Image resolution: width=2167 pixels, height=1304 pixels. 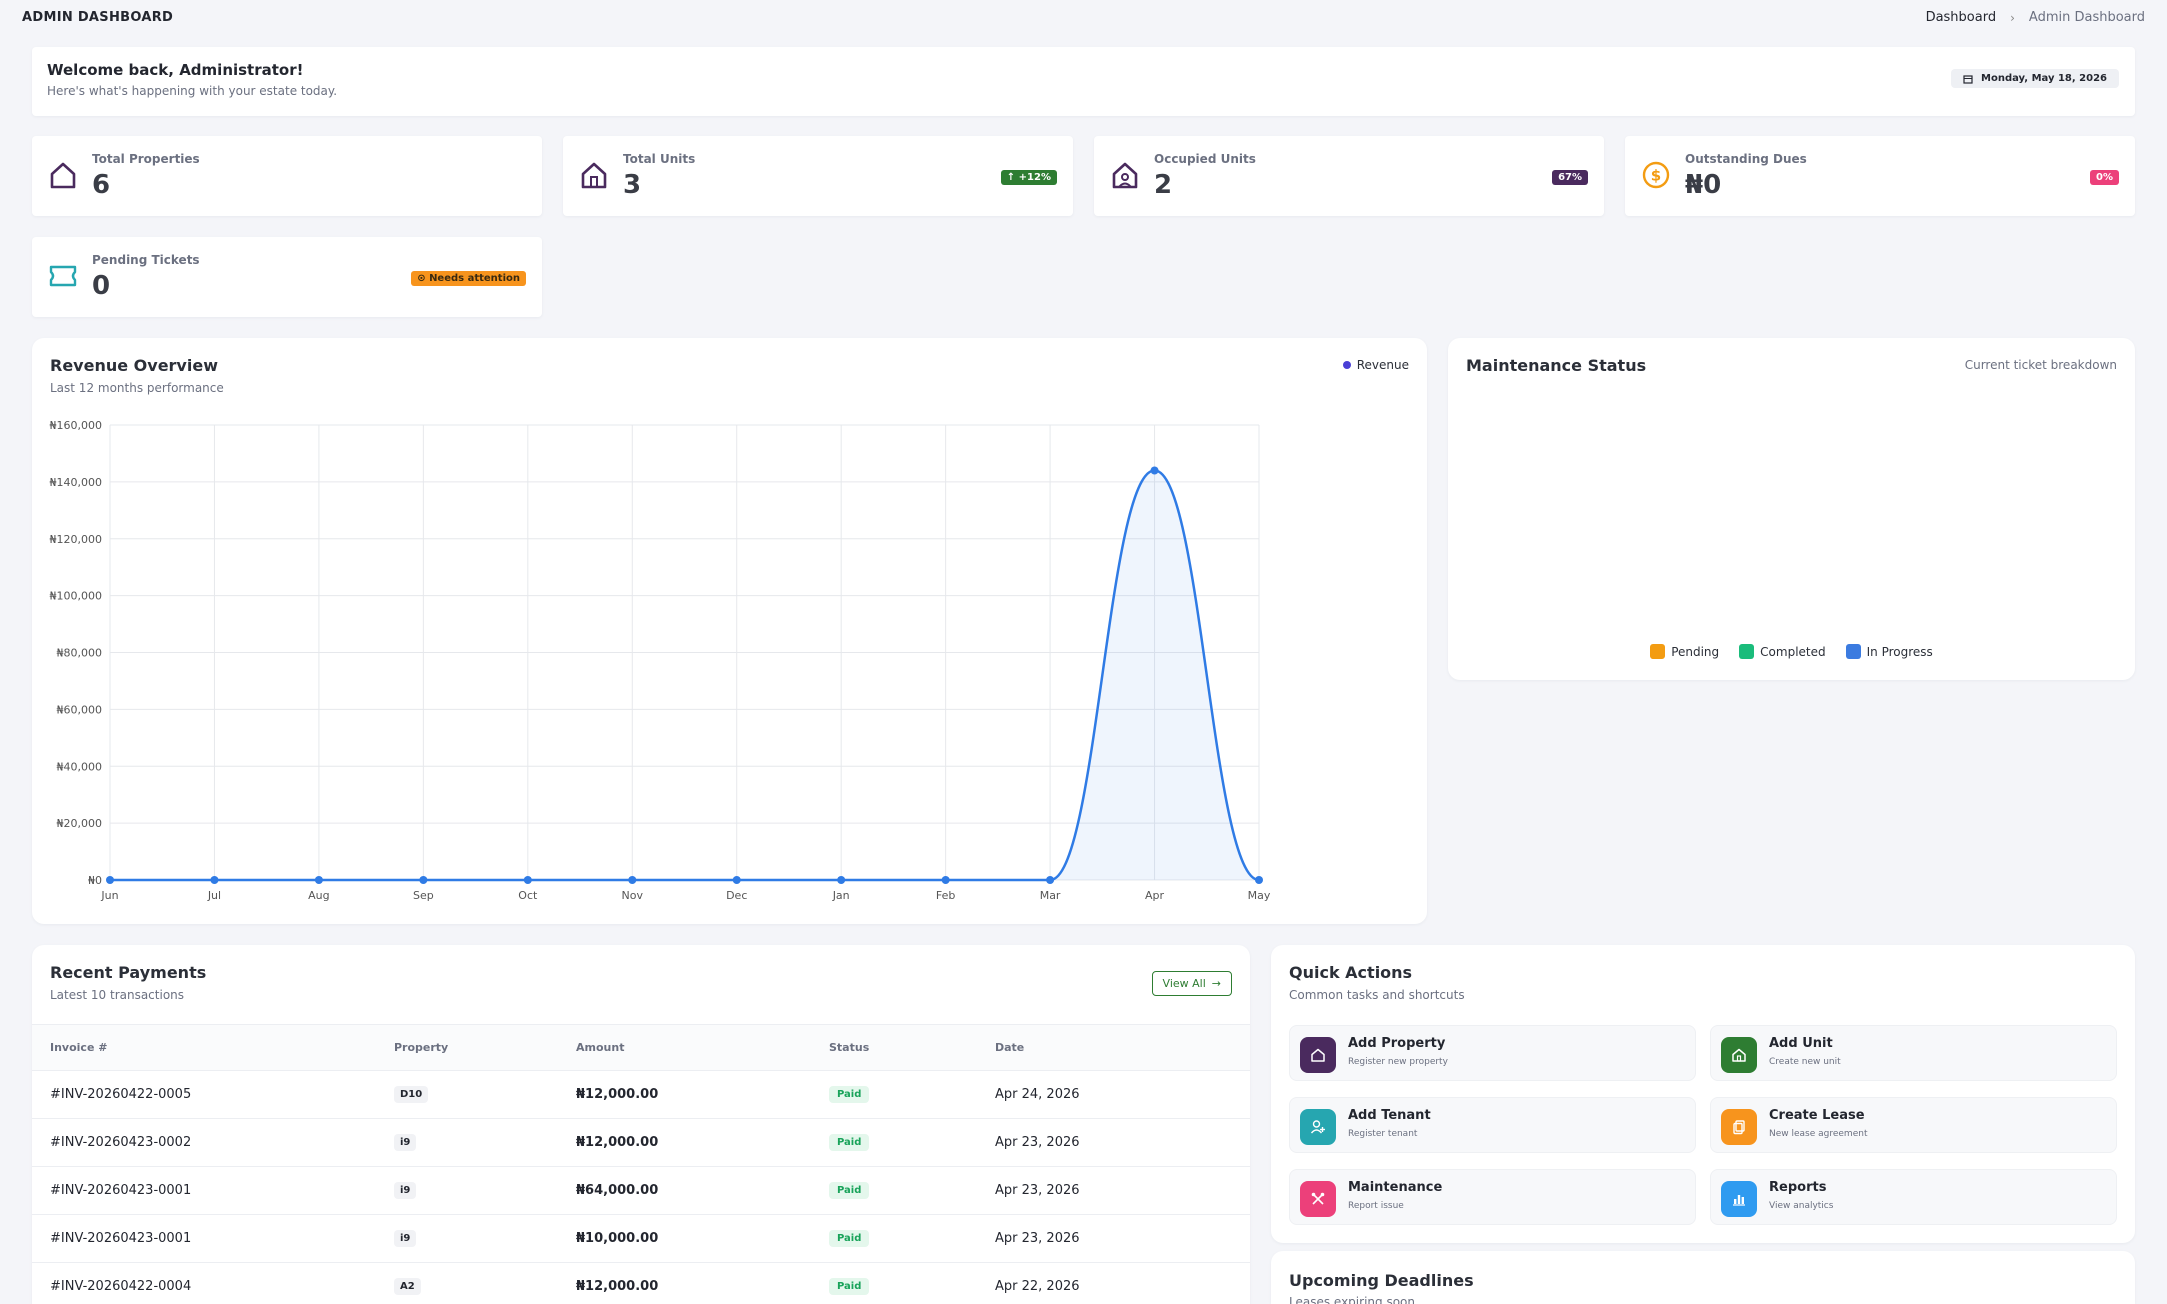 I want to click on stat-card-outstanding-dues: $ Outstanding Dues ₦0 0%, so click(x=1880, y=176).